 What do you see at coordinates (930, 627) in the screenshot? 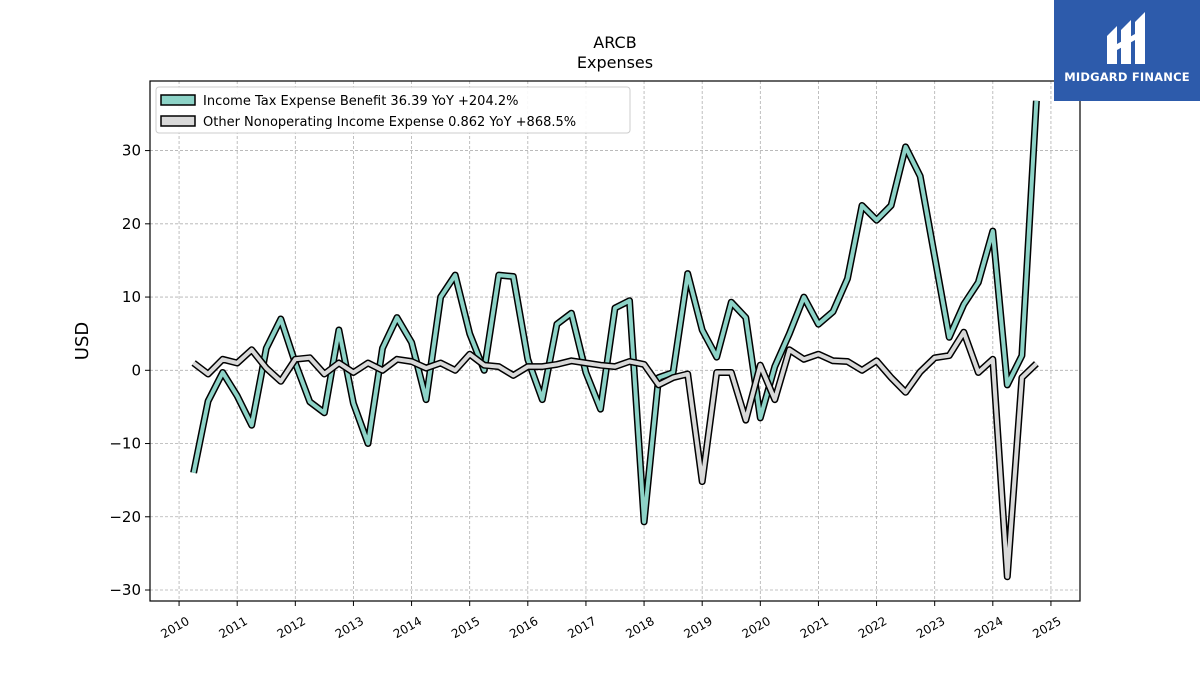
I see `x-tick-label: 2023` at bounding box center [930, 627].